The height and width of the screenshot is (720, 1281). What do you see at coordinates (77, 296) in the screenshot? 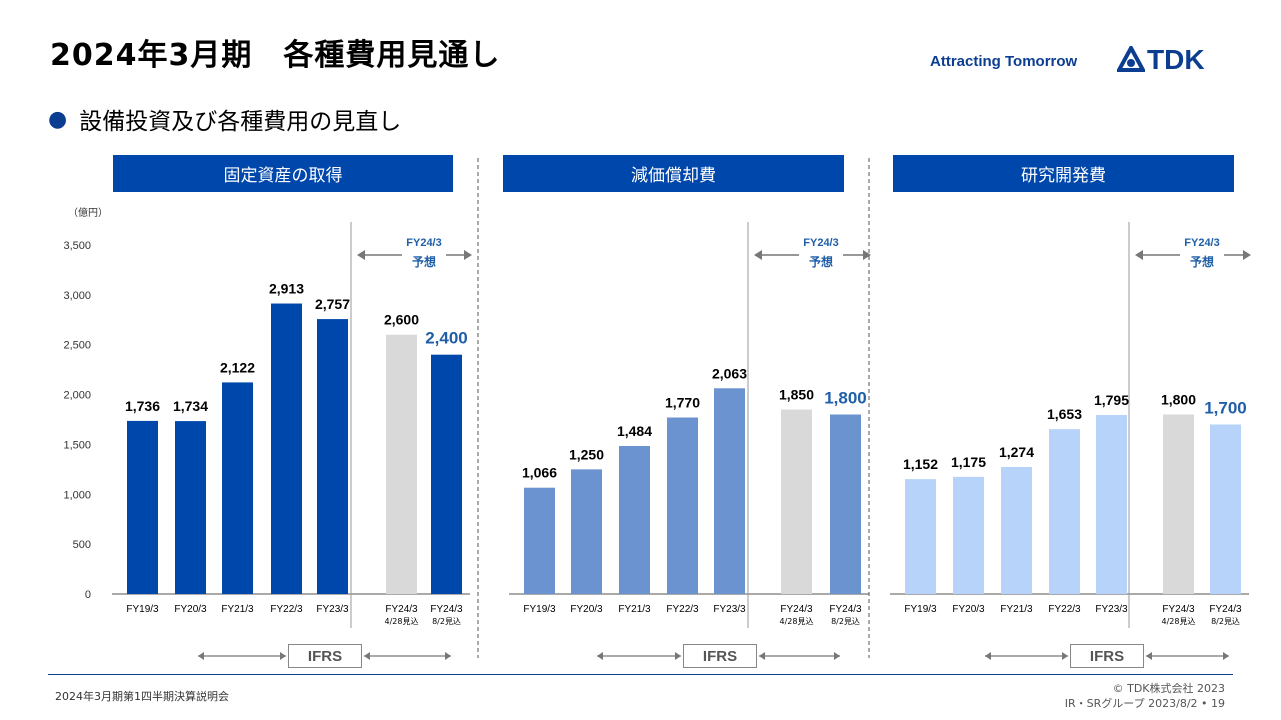
I see `y-tick-label: 3,000` at bounding box center [77, 296].